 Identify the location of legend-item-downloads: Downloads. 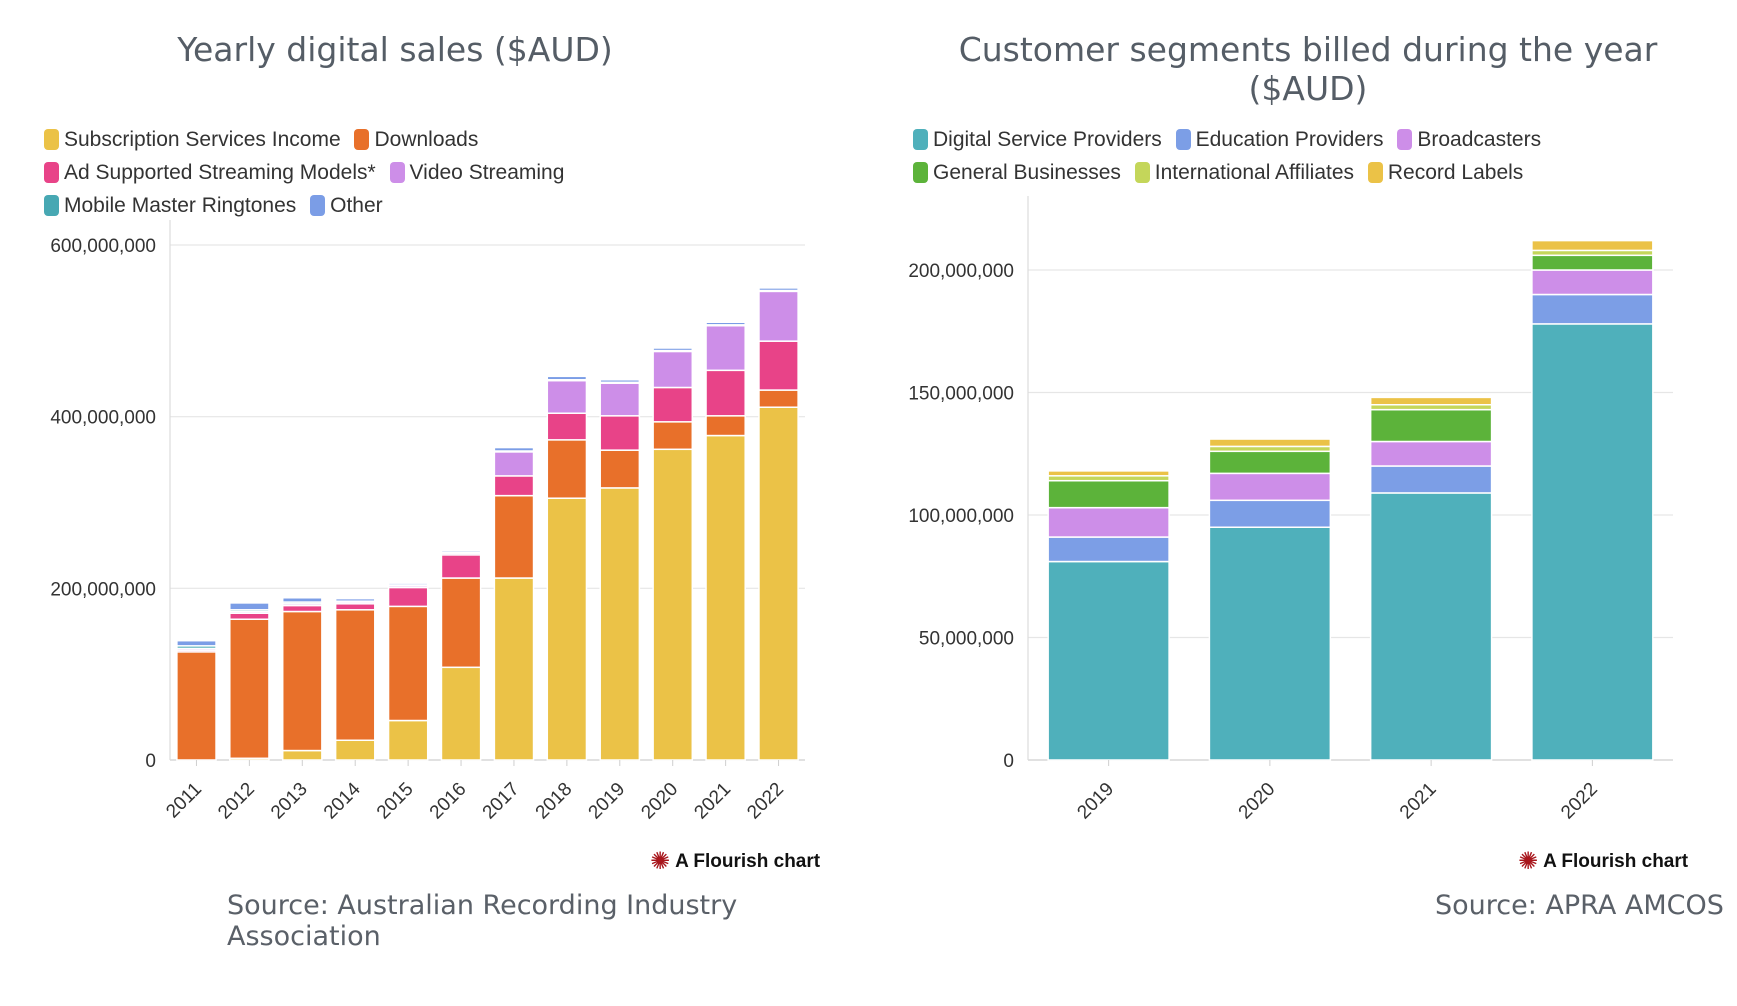
(416, 139).